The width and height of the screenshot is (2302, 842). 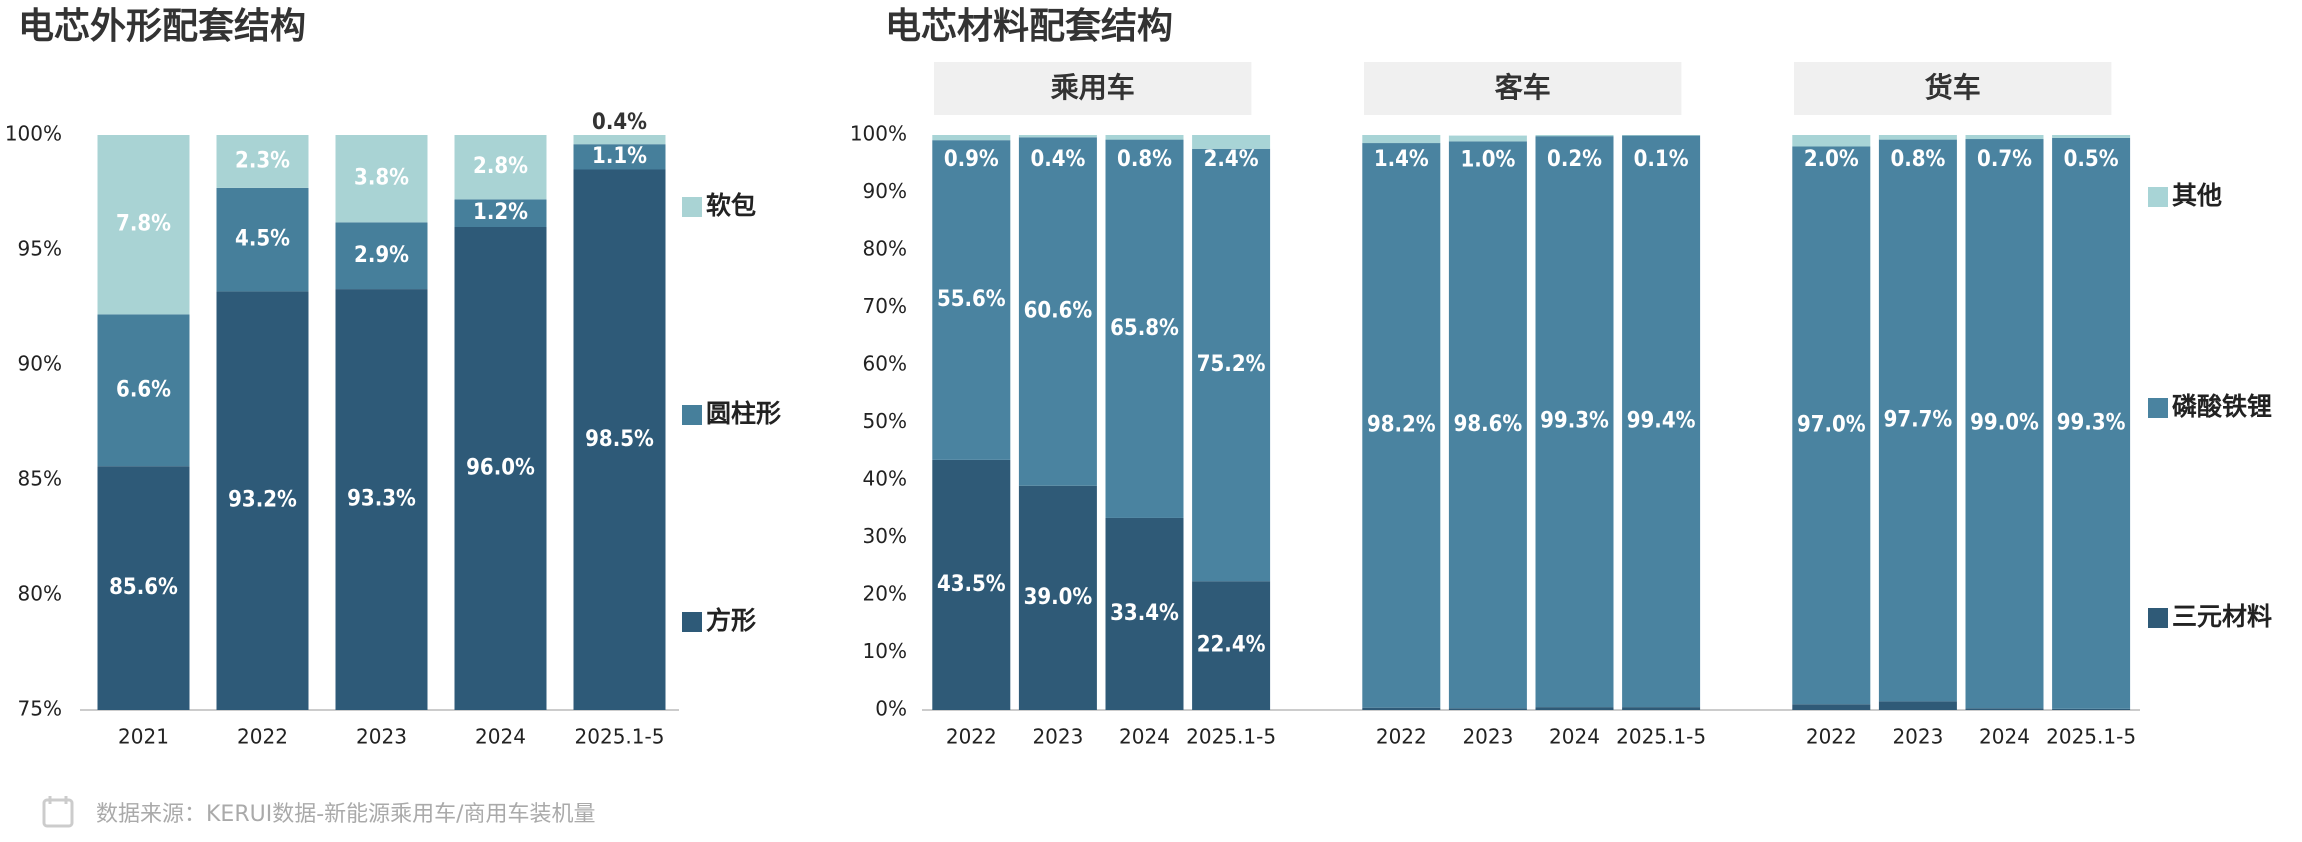 I want to click on value-label: 2.9%, so click(x=381, y=255).